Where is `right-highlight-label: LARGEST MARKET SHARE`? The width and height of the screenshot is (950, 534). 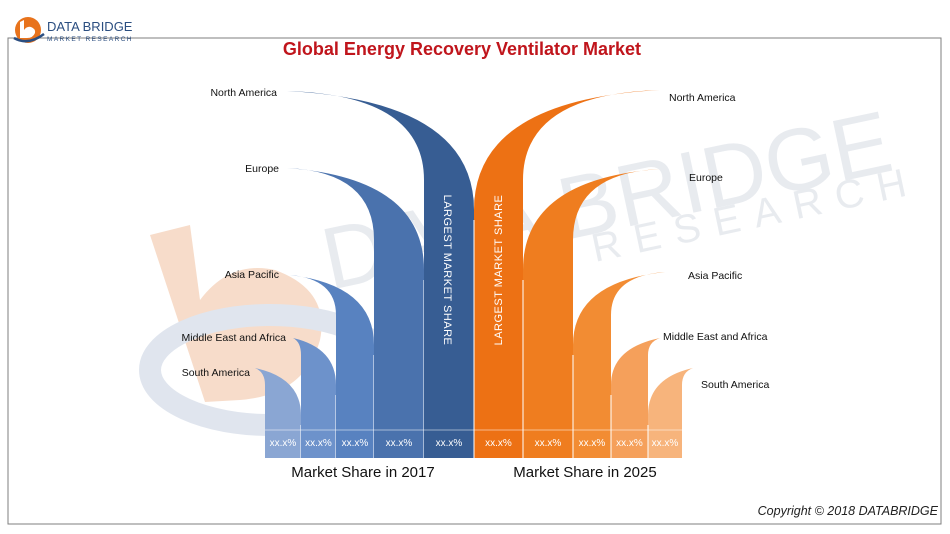
right-highlight-label: LARGEST MARKET SHARE is located at coordinates (499, 270).